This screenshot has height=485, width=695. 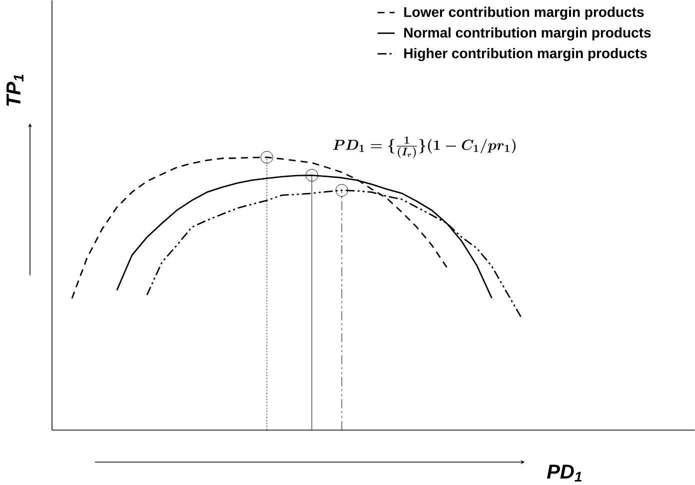 What do you see at coordinates (525, 55) in the screenshot?
I see `legend-label: Higher contribution margin products` at bounding box center [525, 55].